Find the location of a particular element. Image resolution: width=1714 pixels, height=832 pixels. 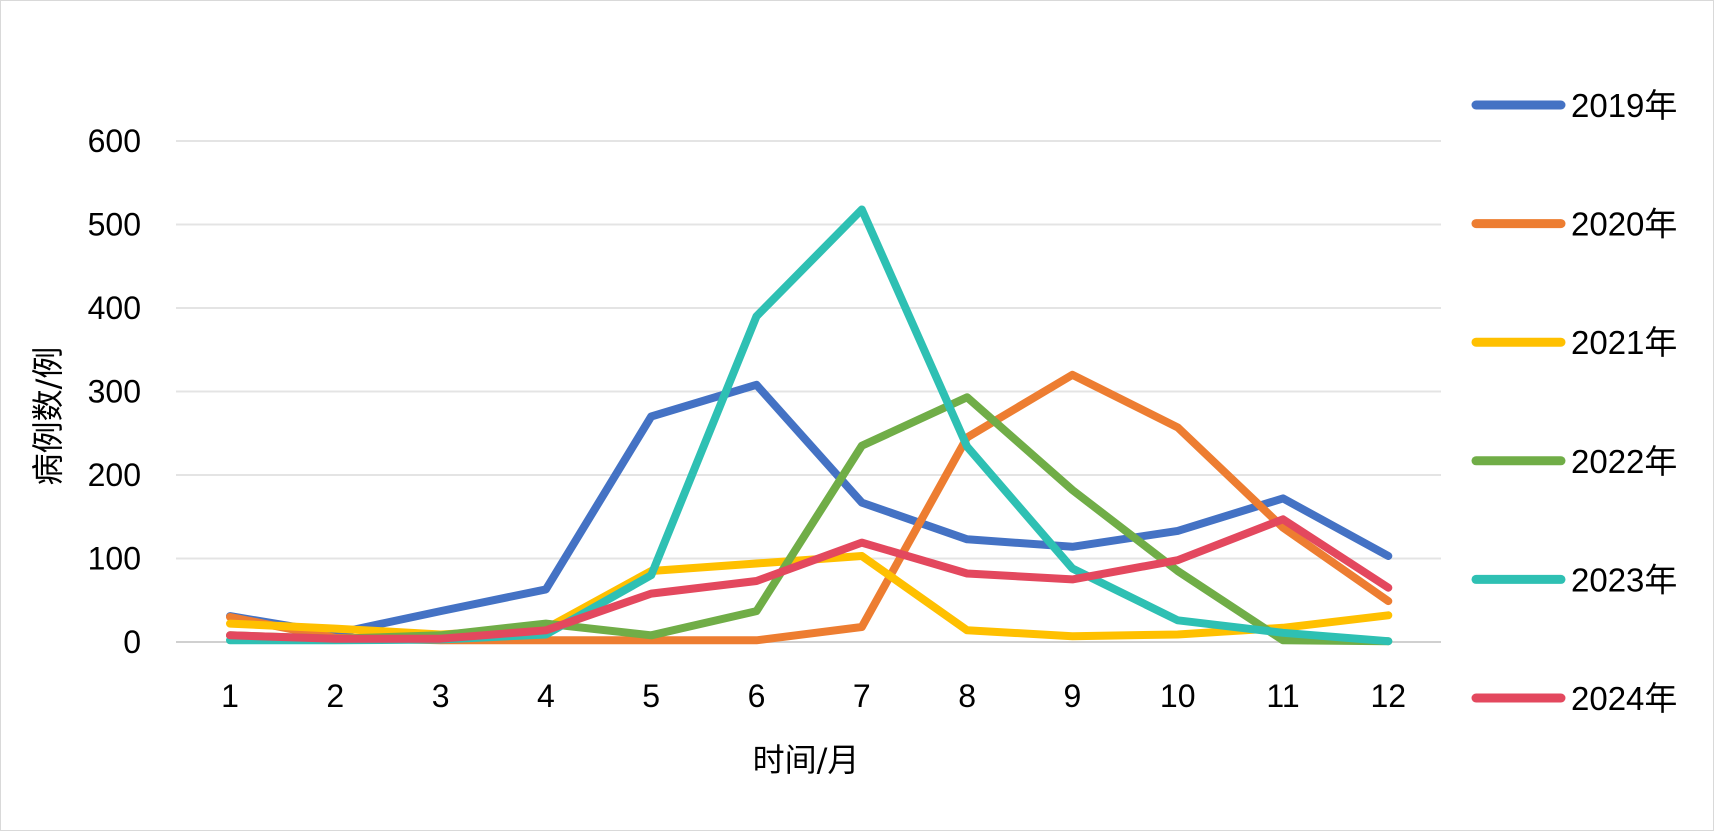

y-tick-label: 0 is located at coordinates (132, 642).